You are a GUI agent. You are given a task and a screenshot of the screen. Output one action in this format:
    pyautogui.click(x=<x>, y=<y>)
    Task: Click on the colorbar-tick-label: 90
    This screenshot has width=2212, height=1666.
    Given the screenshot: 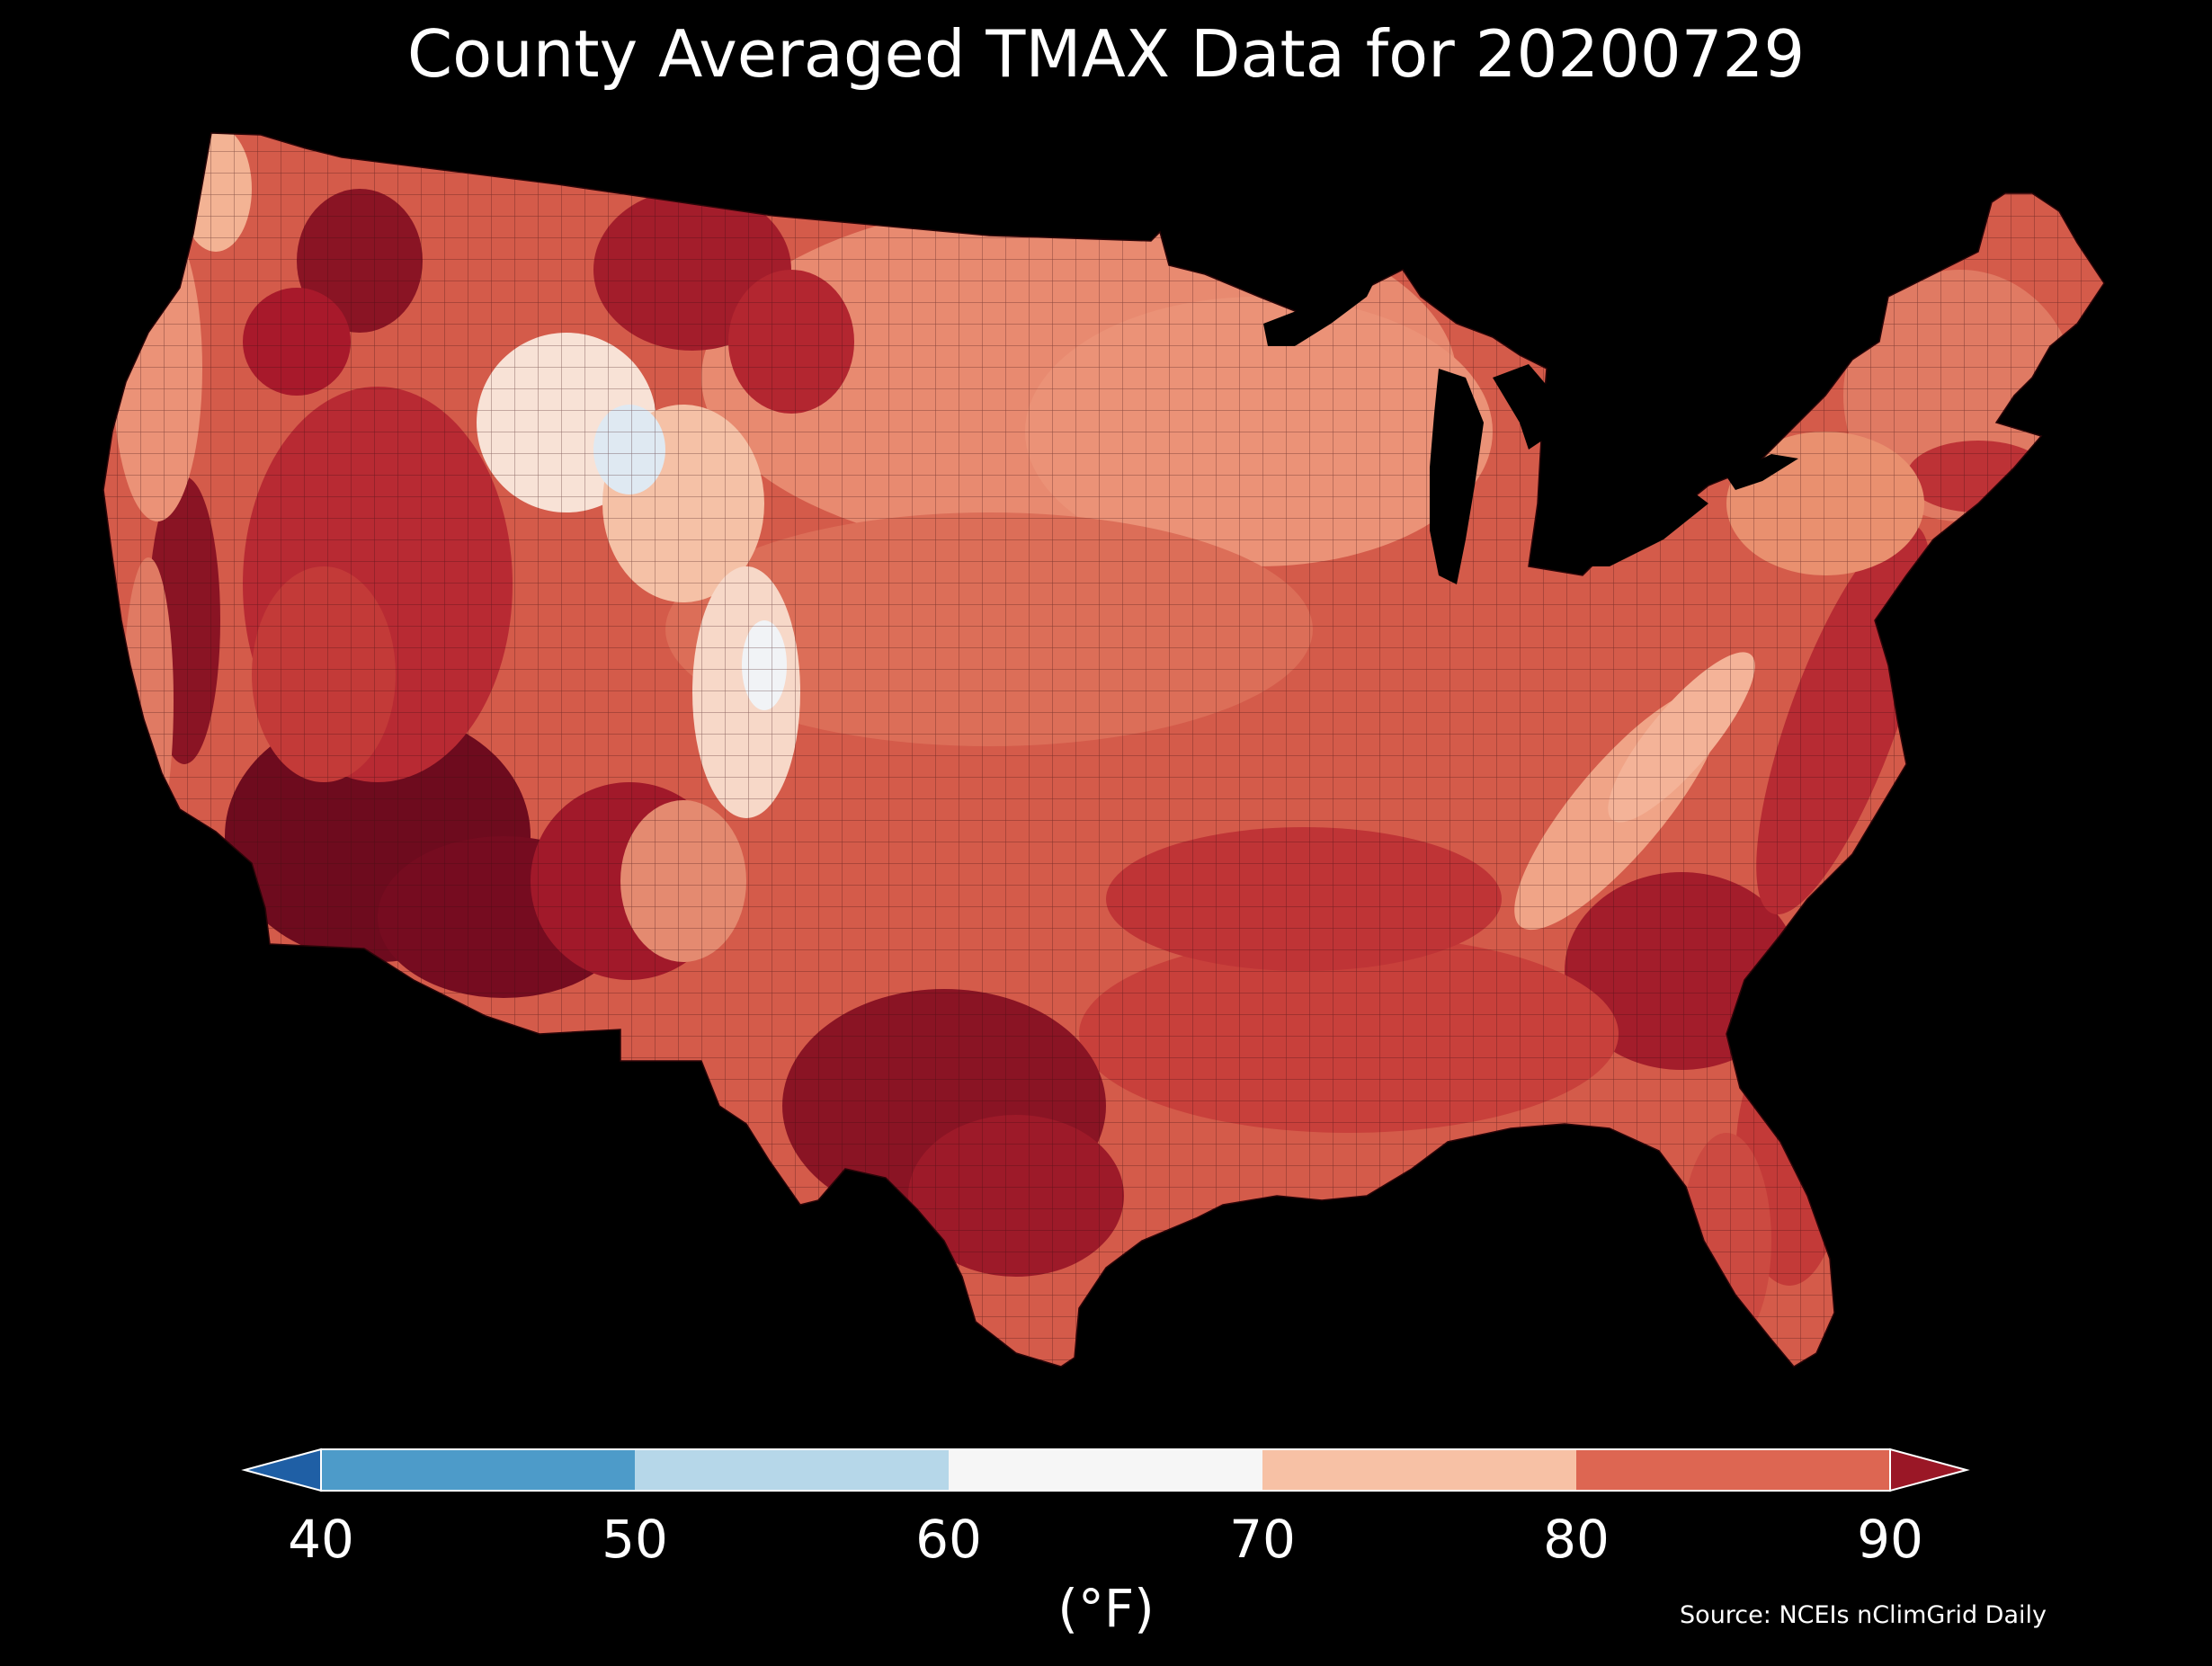 What is the action you would take?
    pyautogui.click(x=1890, y=1540)
    